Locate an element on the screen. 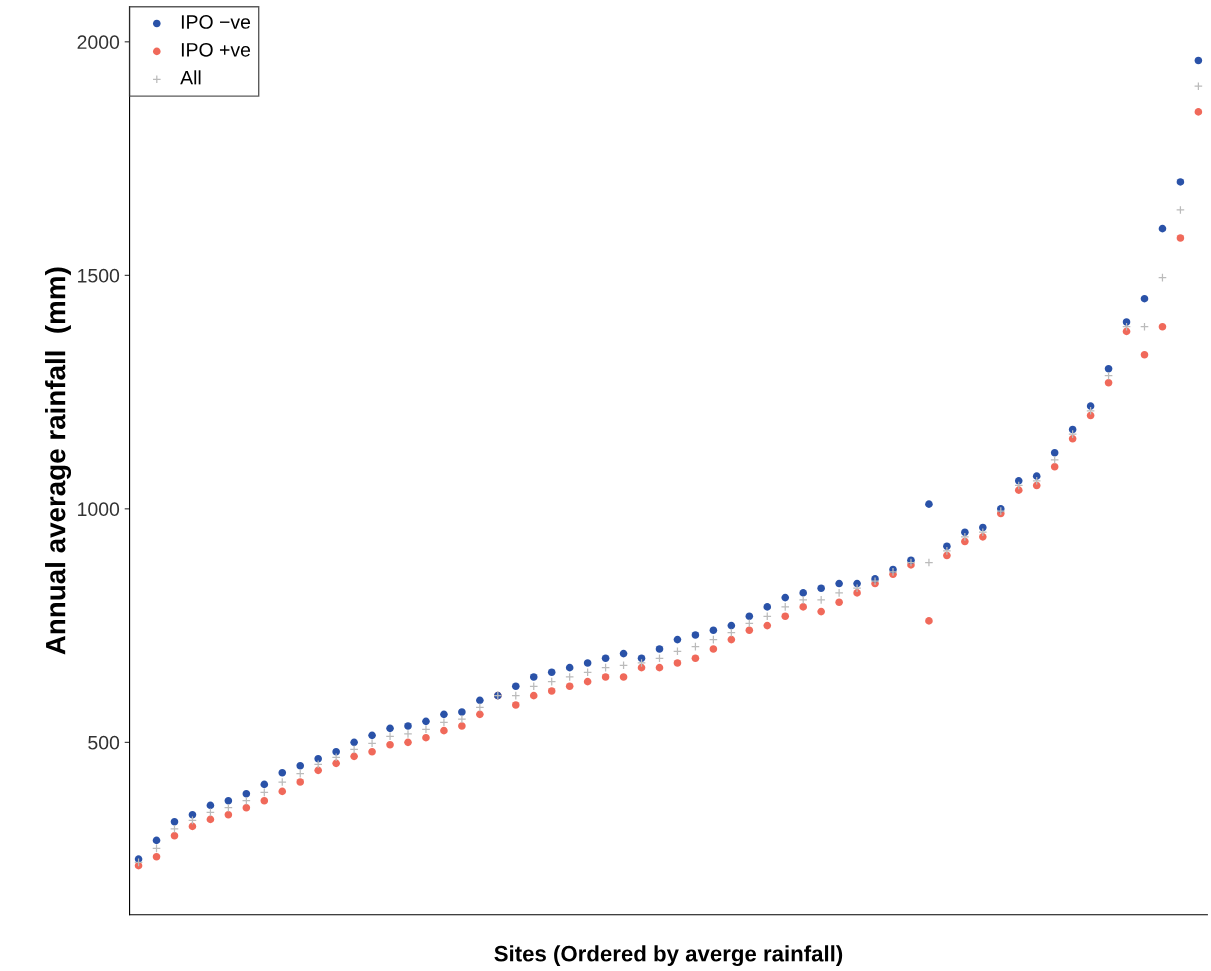  y-tick-label: 1000 is located at coordinates (99, 509).